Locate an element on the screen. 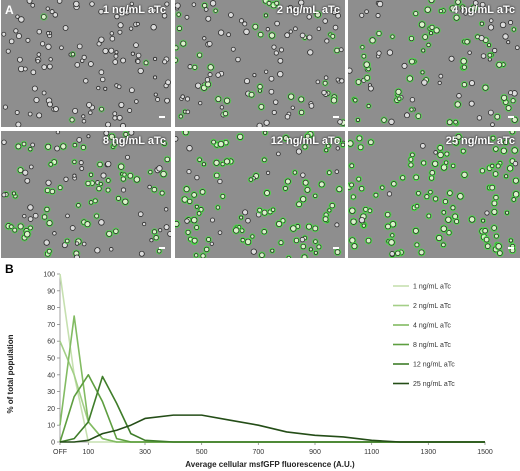  scale-bar is located at coordinates (511, 117).